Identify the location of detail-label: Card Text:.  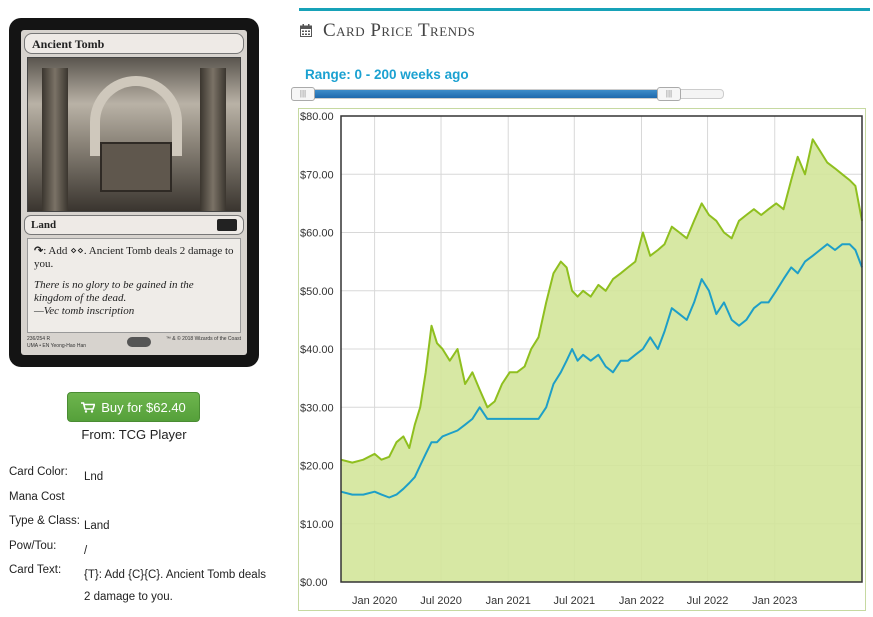
(35, 570).